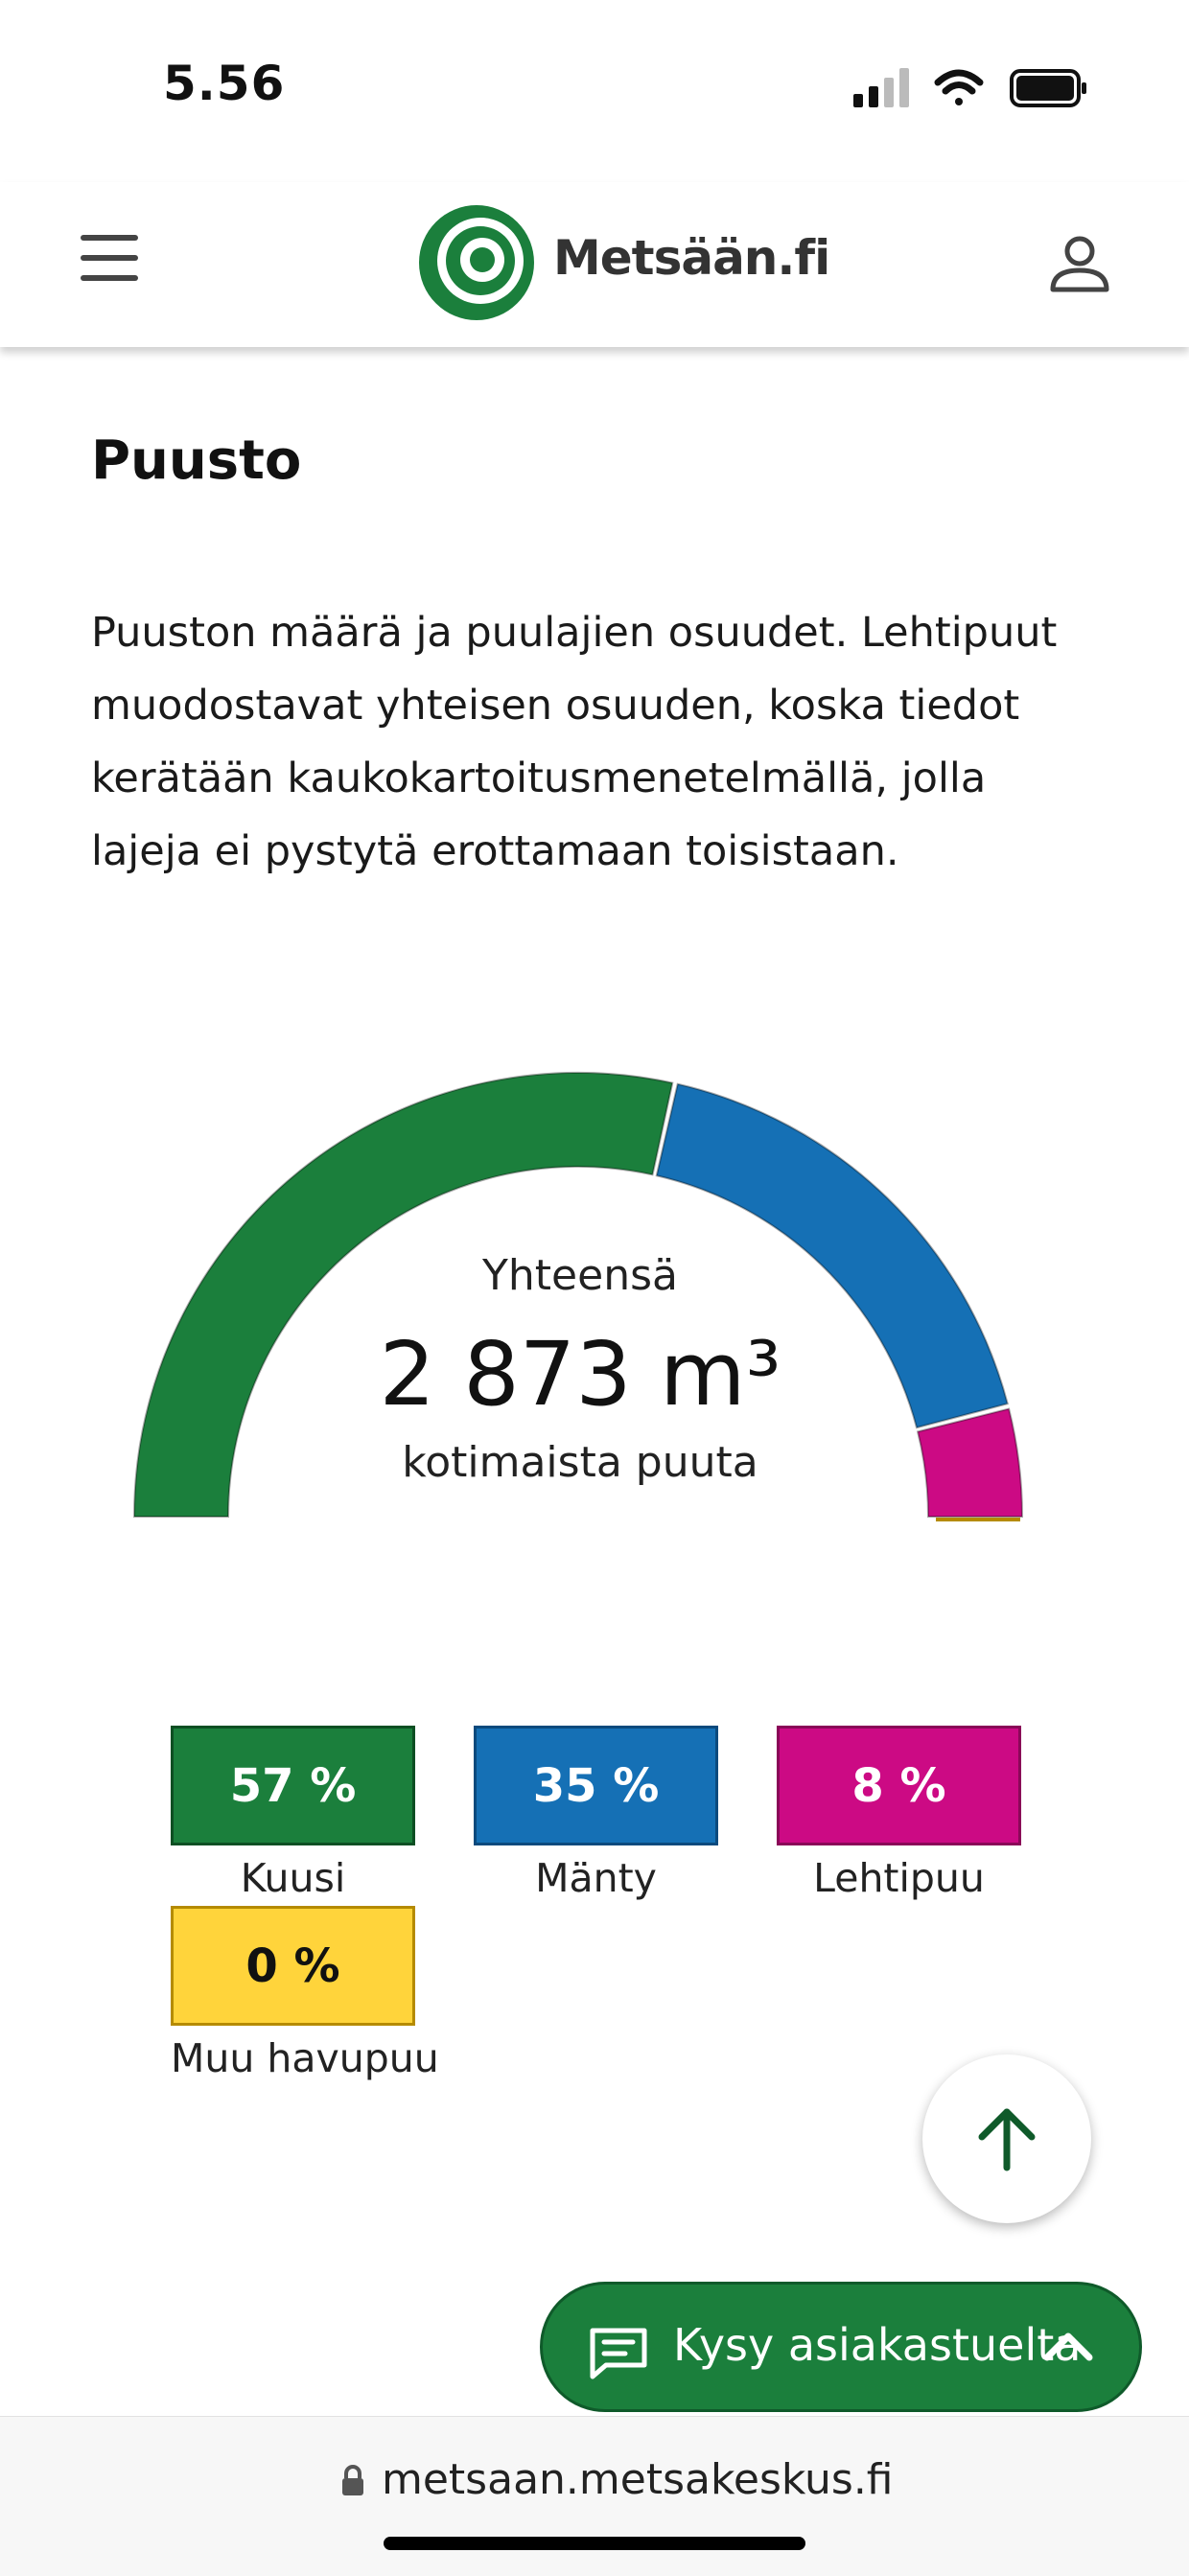 The width and height of the screenshot is (1189, 2576). What do you see at coordinates (580, 1375) in the screenshot?
I see `gauge-total: 2 873 m³` at bounding box center [580, 1375].